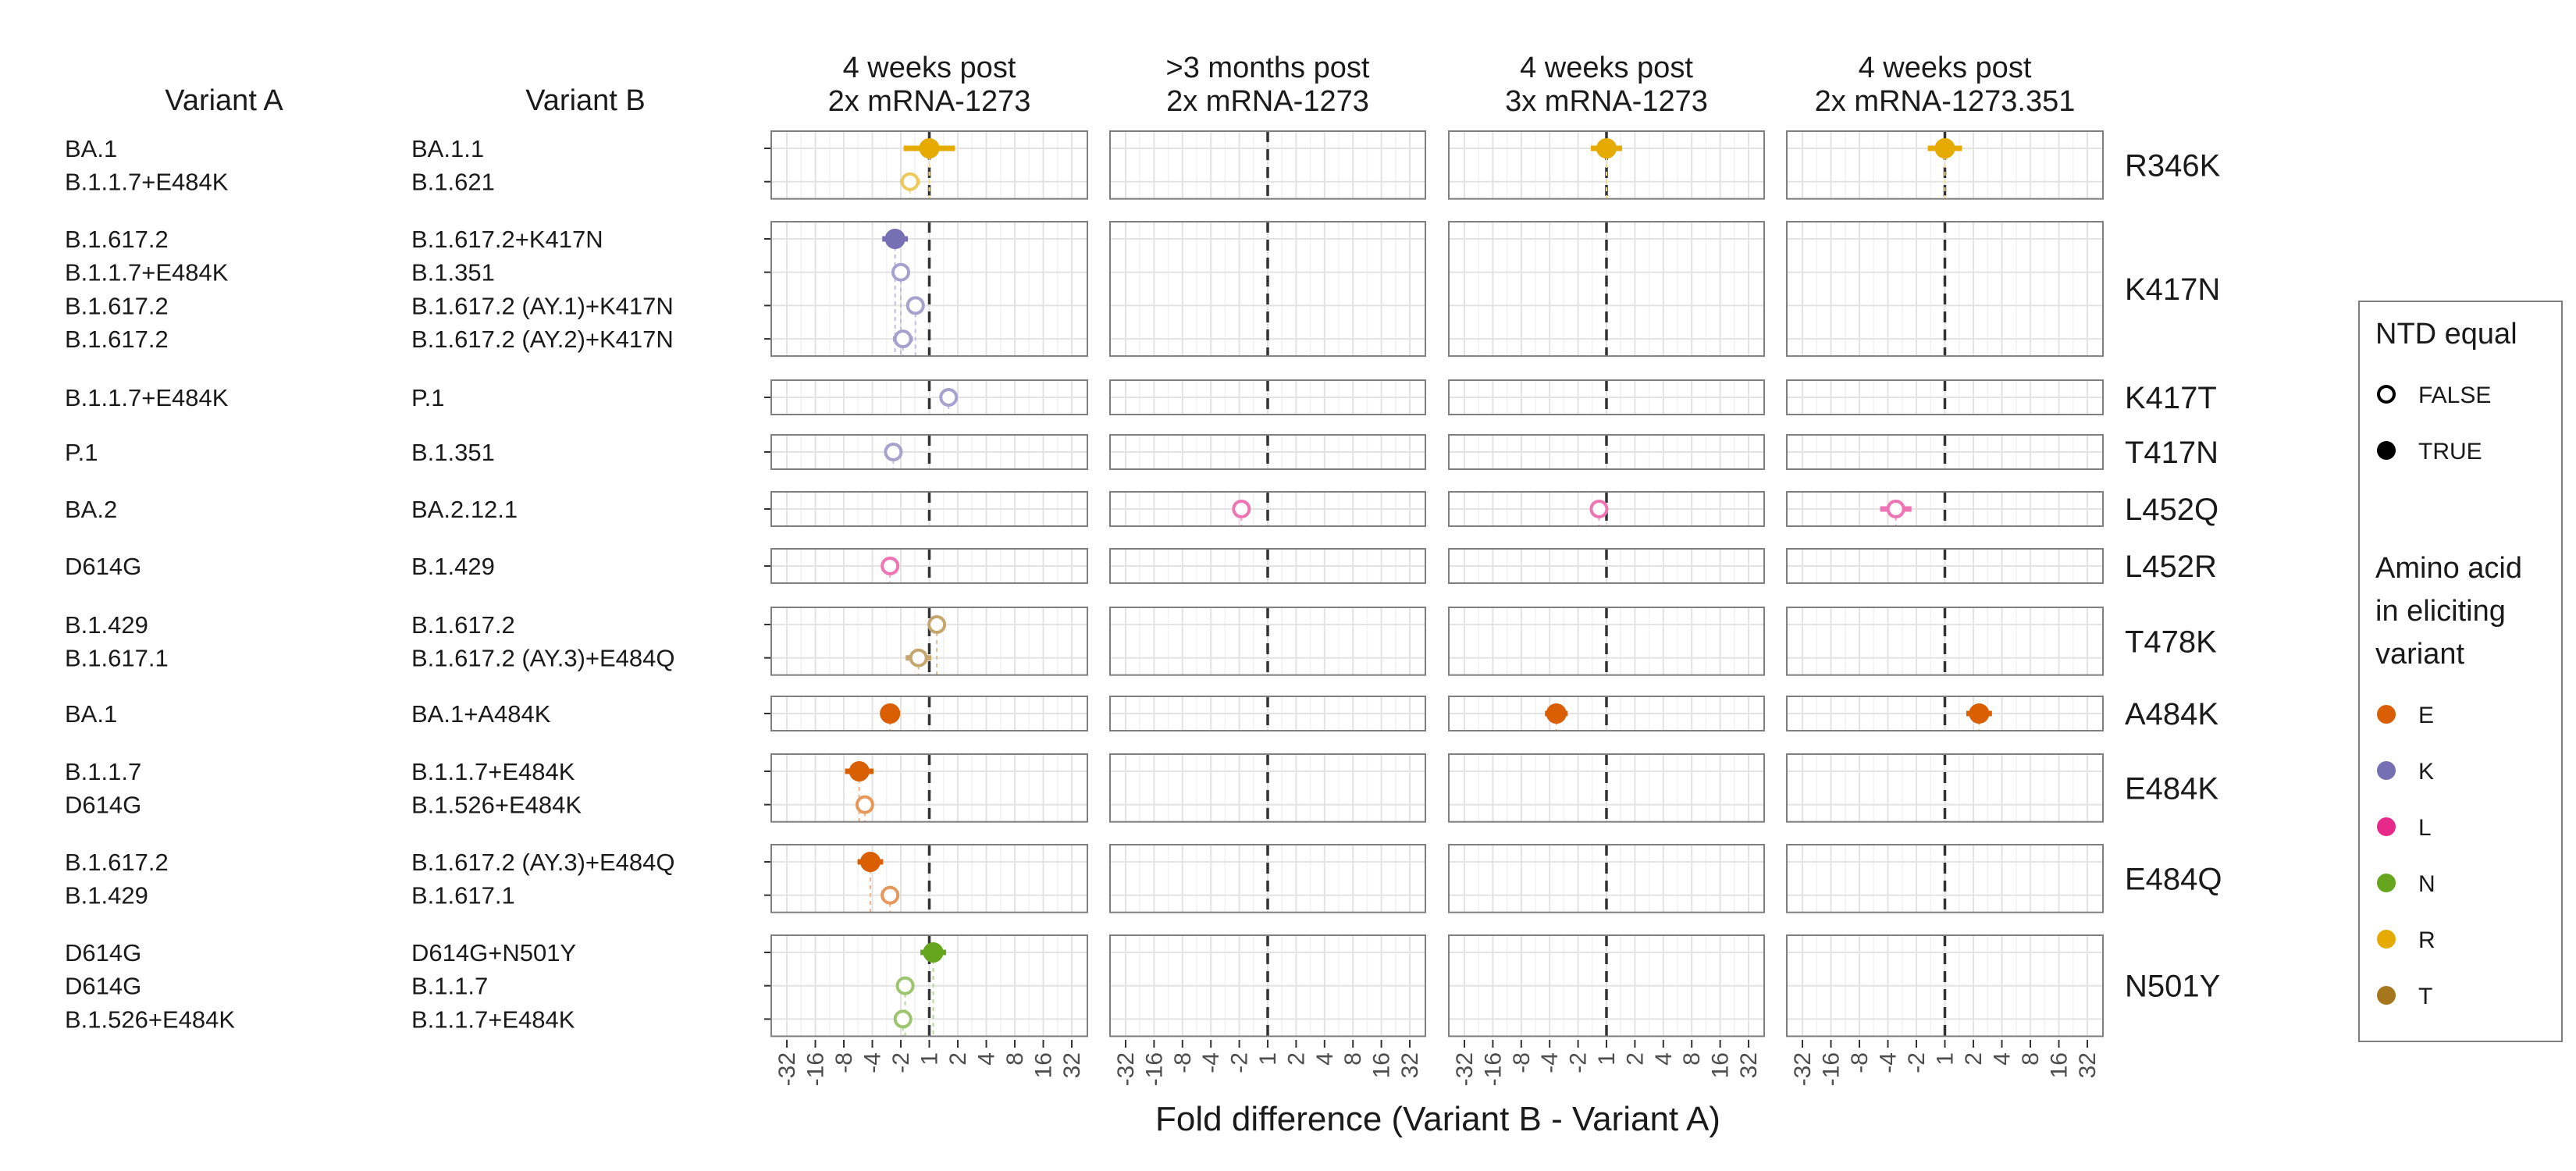 The image size is (2576, 1171). What do you see at coordinates (1268, 68) in the screenshot?
I see `panel-title-2-line-1: >3 months post` at bounding box center [1268, 68].